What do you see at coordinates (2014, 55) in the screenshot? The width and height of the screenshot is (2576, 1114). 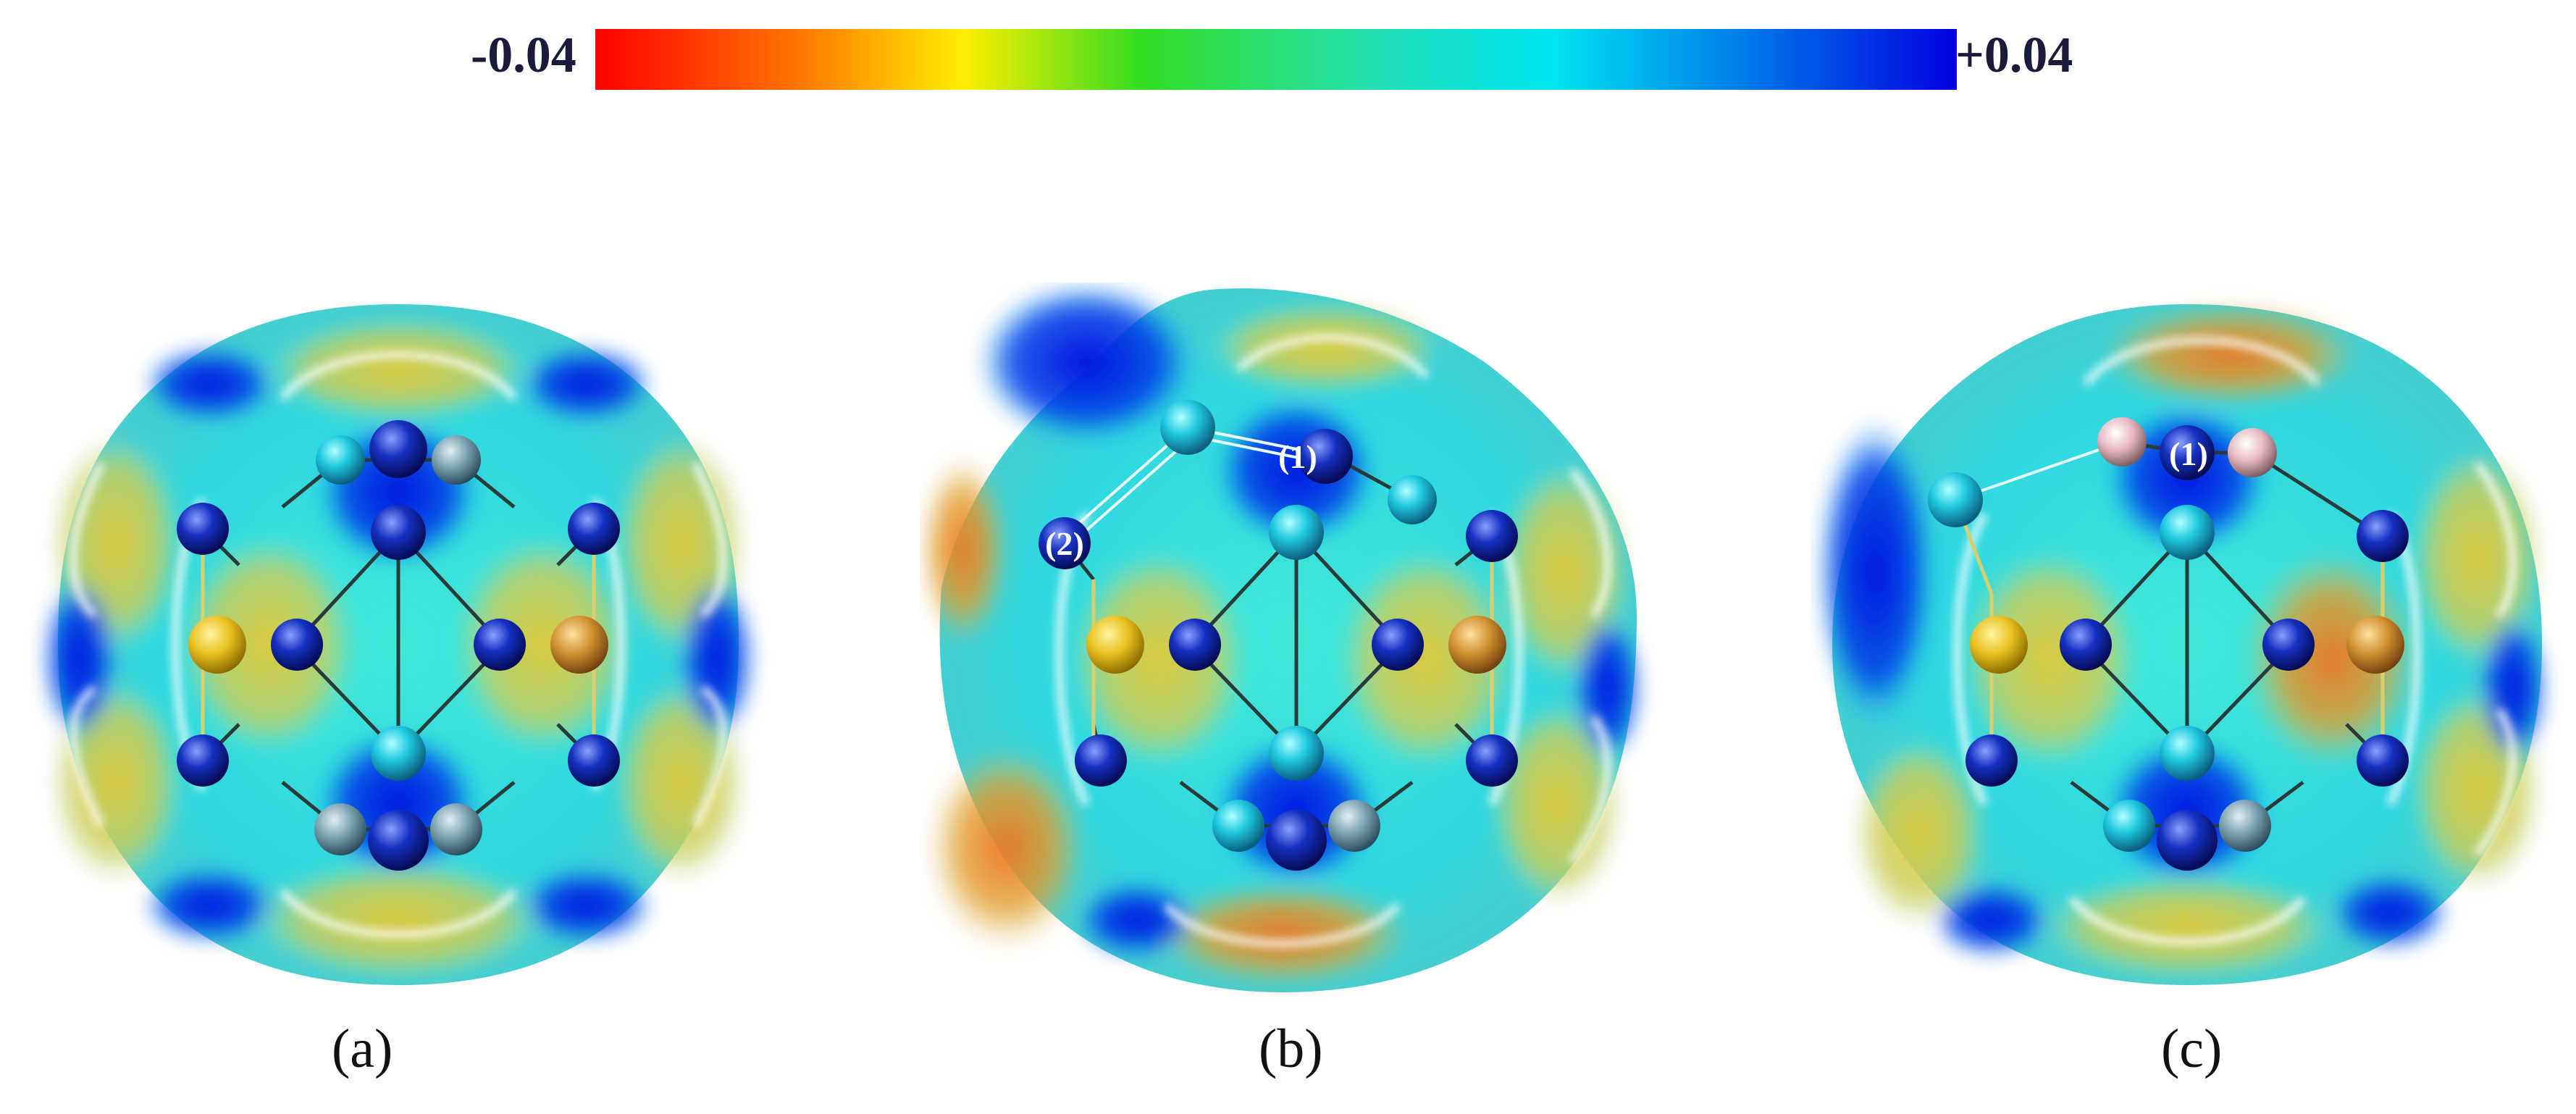 I see `colorbar-max-label: +0.04` at bounding box center [2014, 55].